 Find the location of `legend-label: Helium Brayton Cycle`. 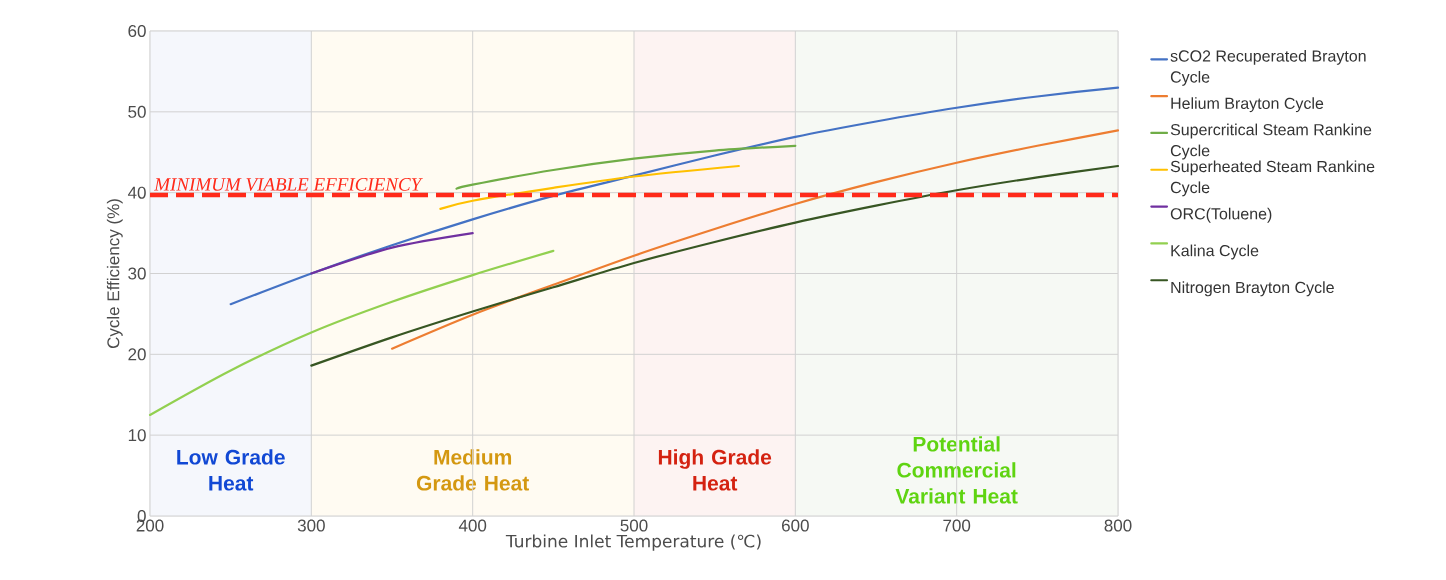

legend-label: Helium Brayton Cycle is located at coordinates (1247, 105).